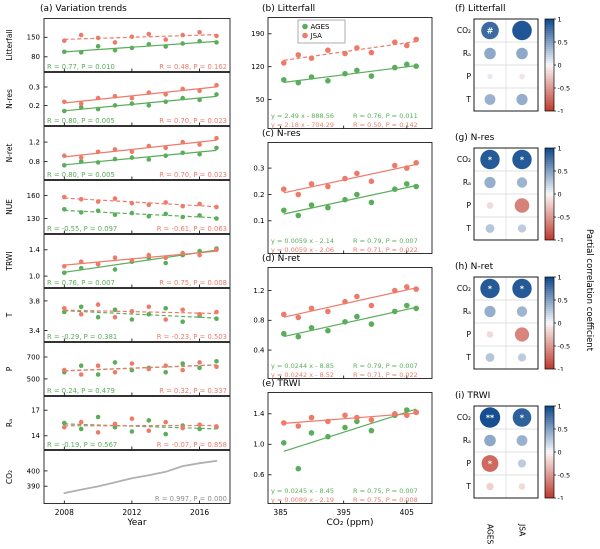 This screenshot has height=549, width=600. I want to click on middle-x-axis: 385 395 405, so click(343, 512).